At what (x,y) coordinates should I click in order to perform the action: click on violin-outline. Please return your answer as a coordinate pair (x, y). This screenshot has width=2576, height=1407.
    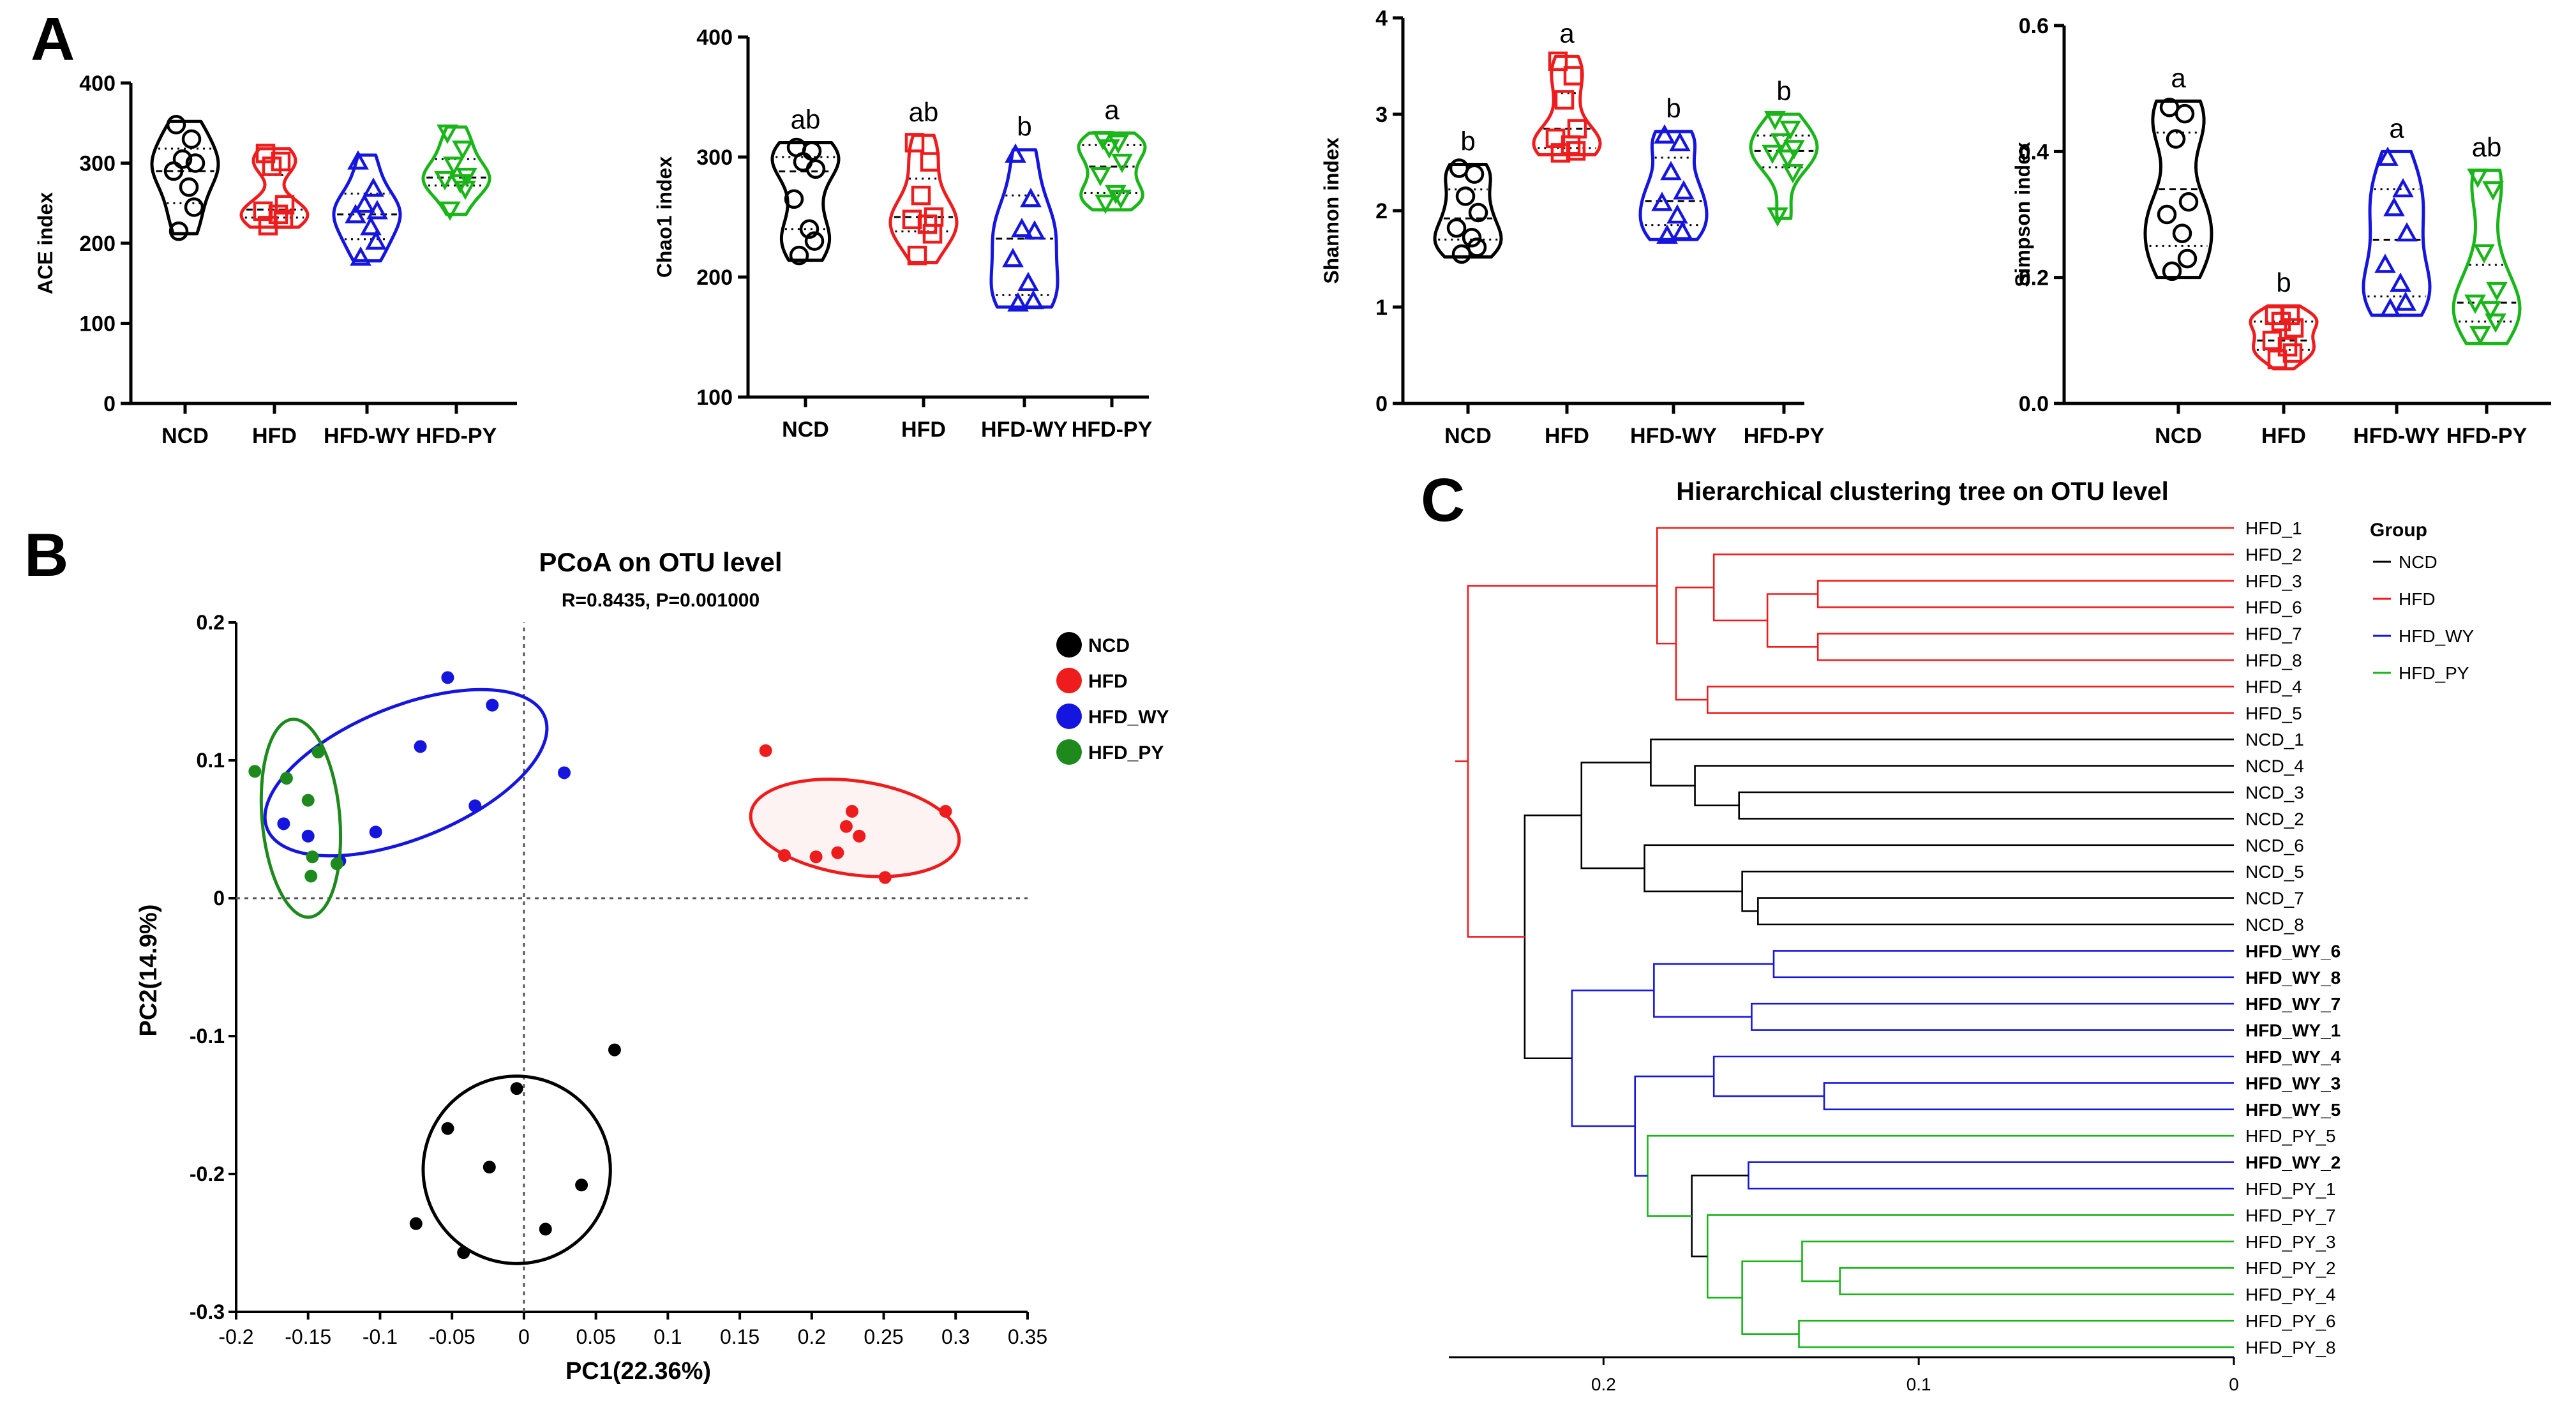
    Looking at the image, I should click on (367, 208).